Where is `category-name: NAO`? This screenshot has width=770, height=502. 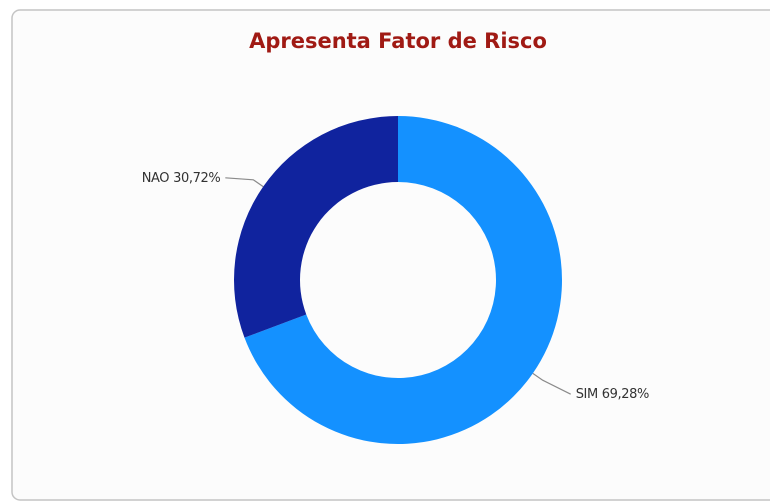
category-name: NAO is located at coordinates (156, 177).